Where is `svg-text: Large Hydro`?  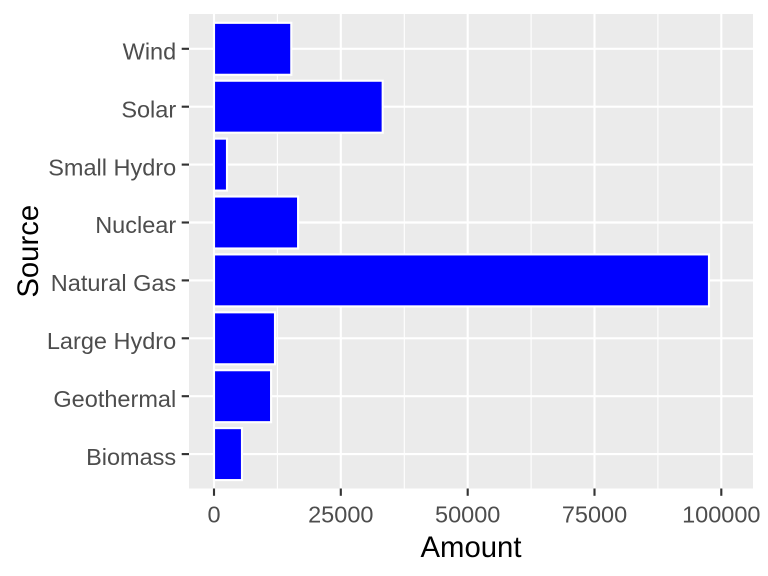
svg-text: Large Hydro is located at coordinates (111, 341).